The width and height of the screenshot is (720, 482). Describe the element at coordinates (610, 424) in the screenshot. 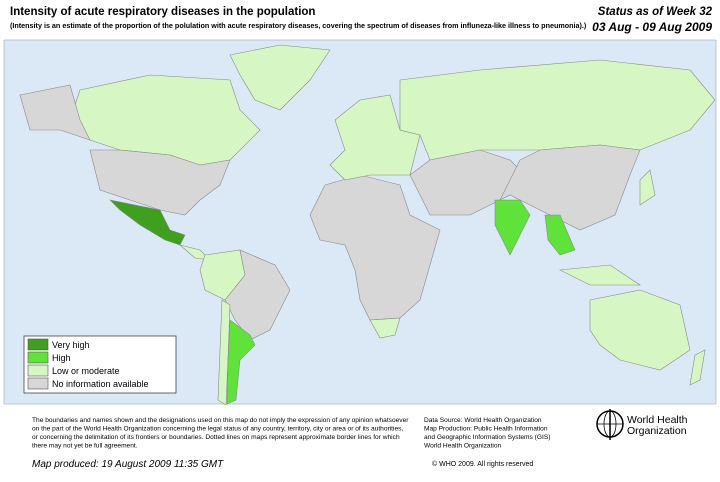

I see `who-emblem` at that location.